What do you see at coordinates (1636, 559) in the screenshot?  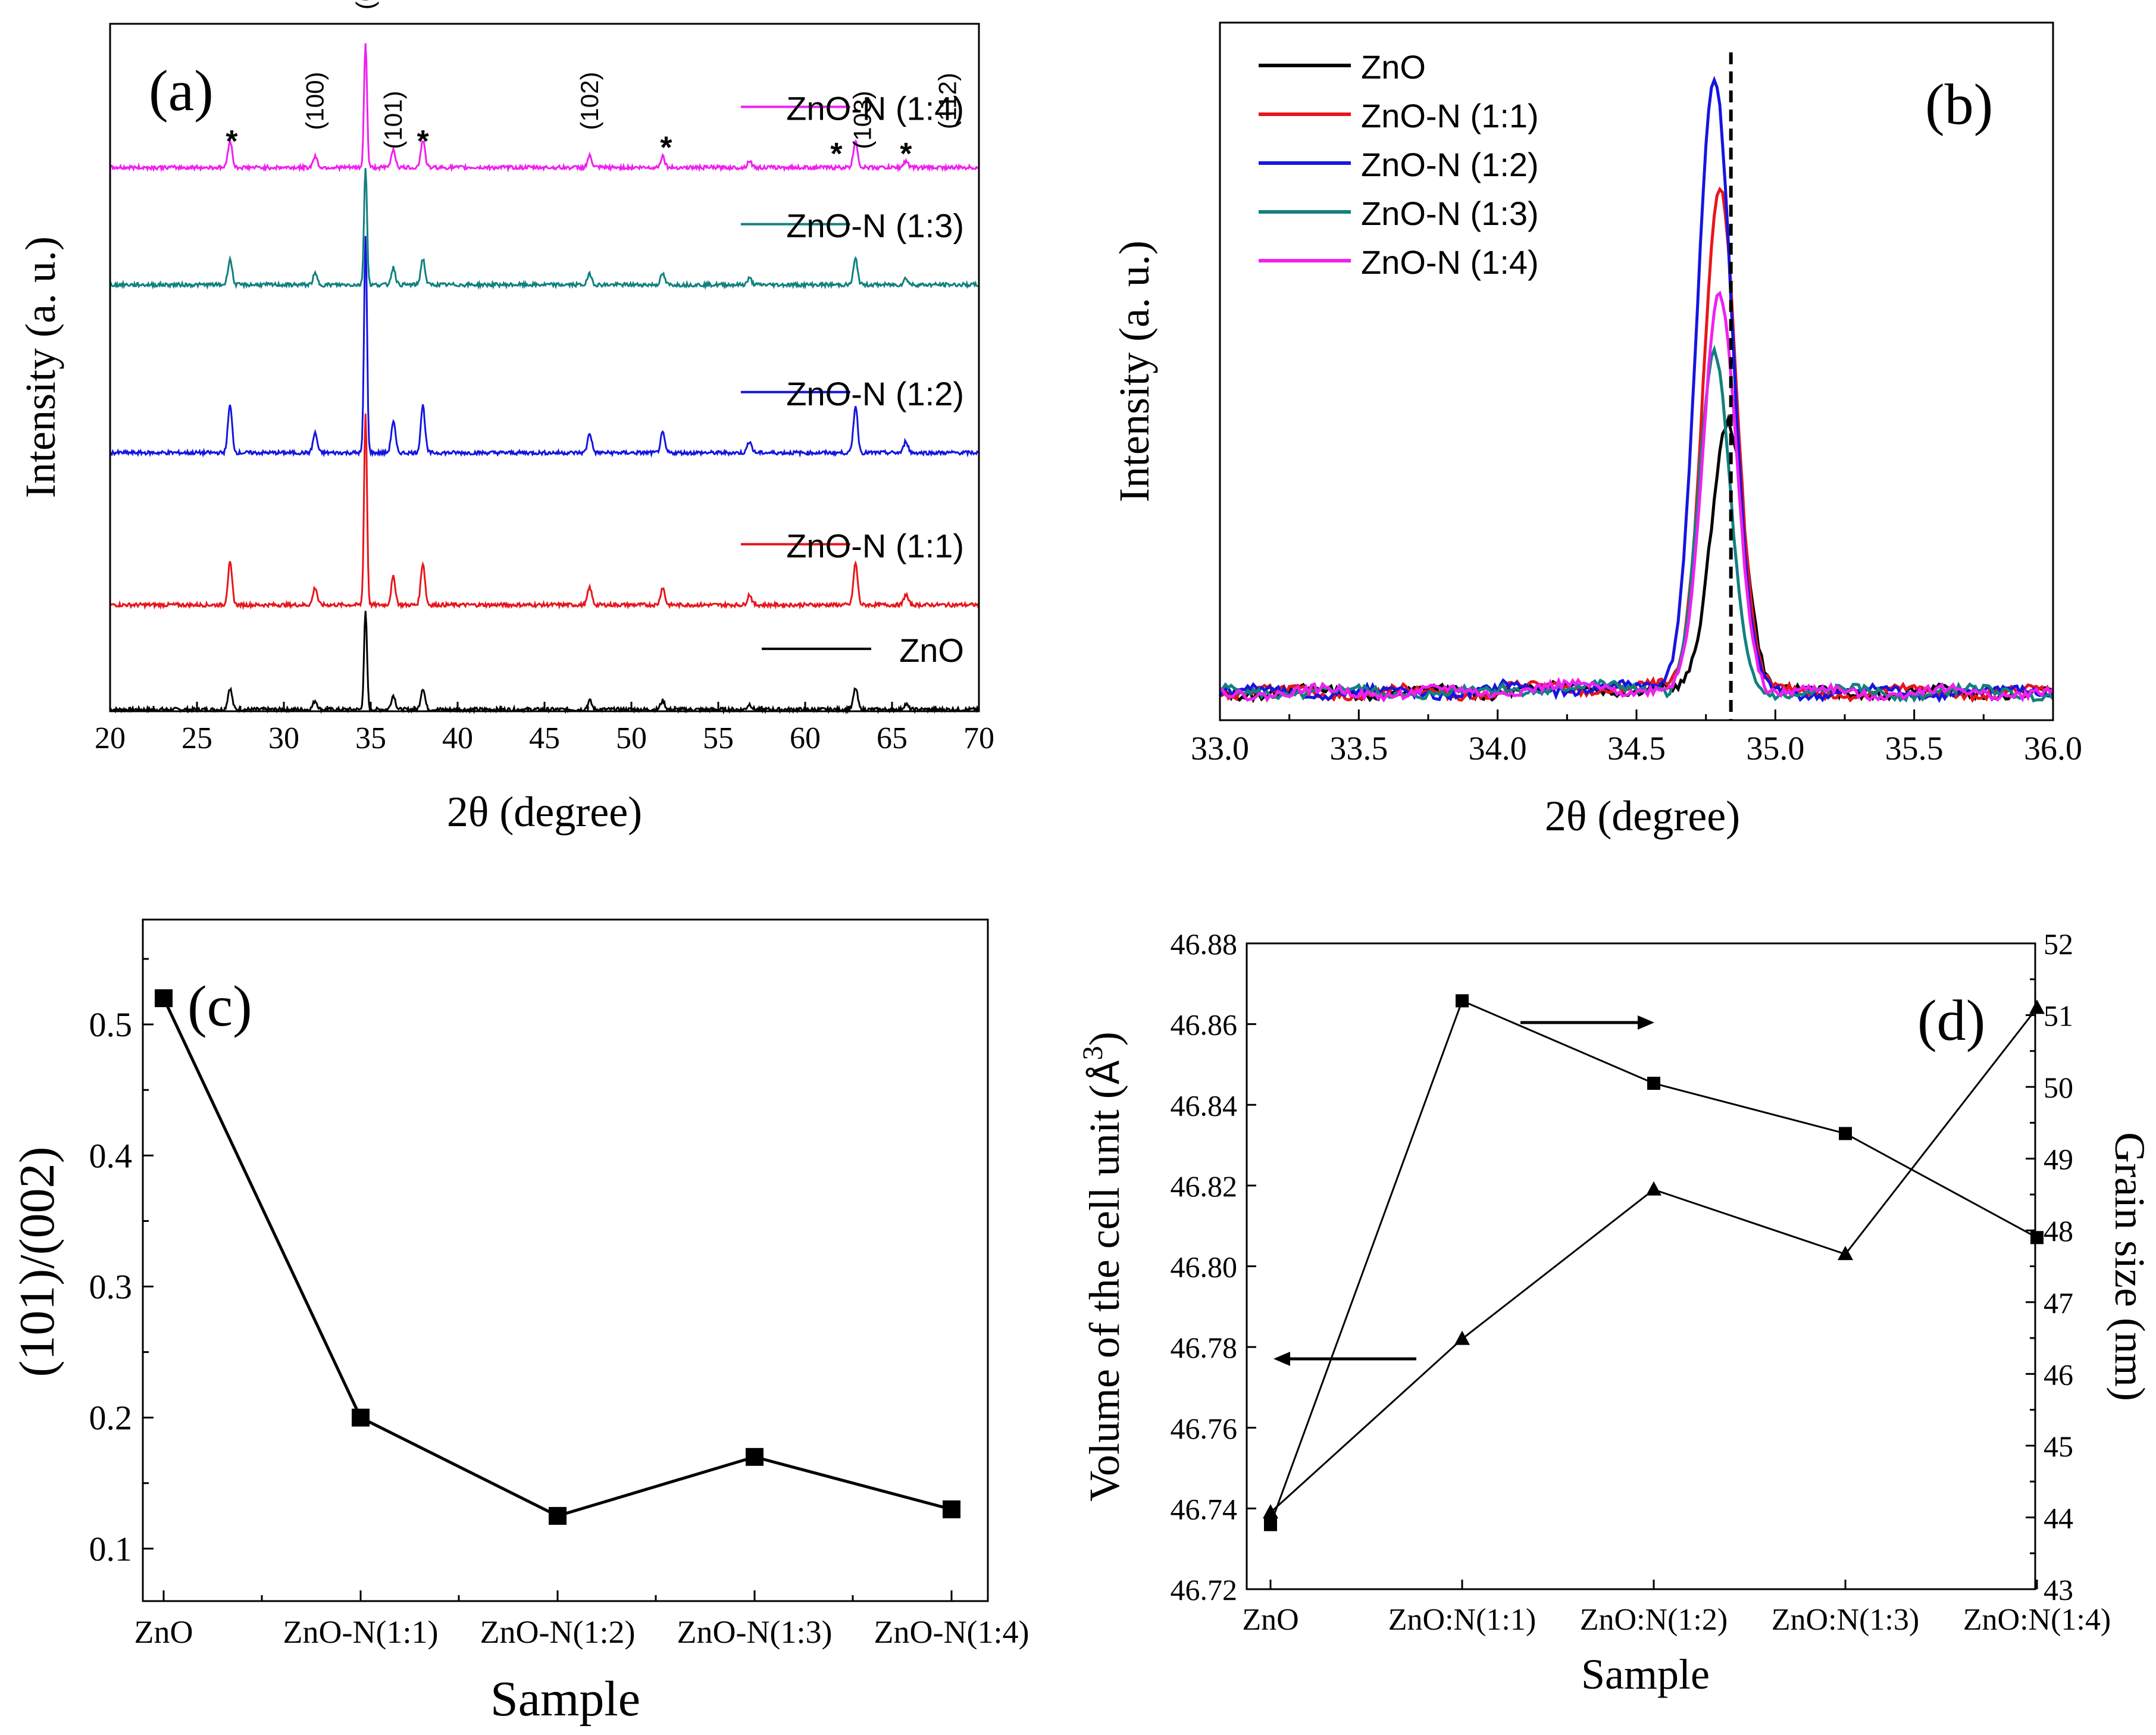 I see `panel-b-series-zno` at bounding box center [1636, 559].